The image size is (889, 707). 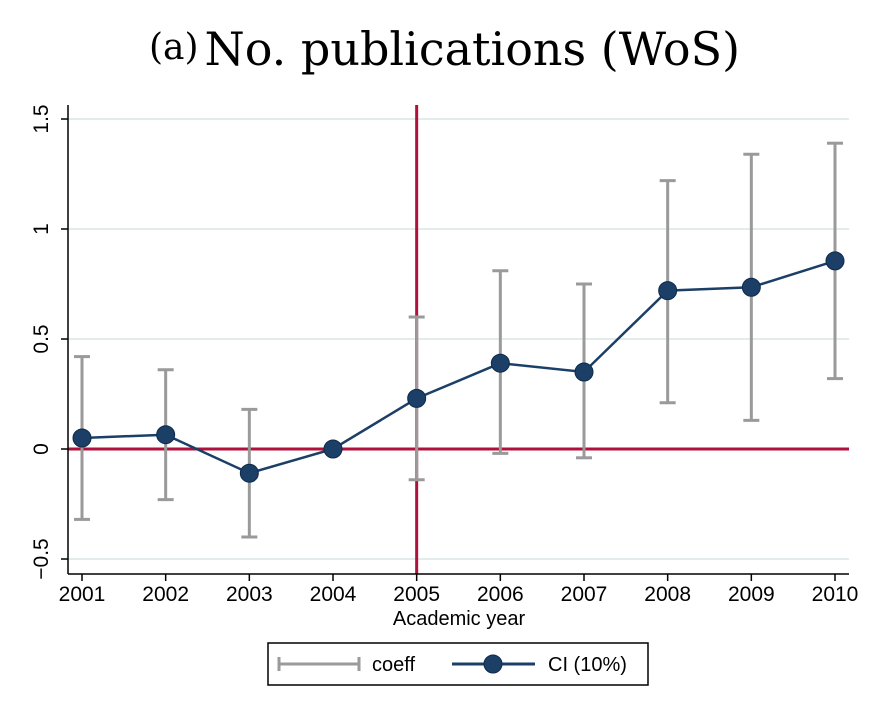 What do you see at coordinates (458, 664) in the screenshot?
I see `legend: coeff CI (10%)` at bounding box center [458, 664].